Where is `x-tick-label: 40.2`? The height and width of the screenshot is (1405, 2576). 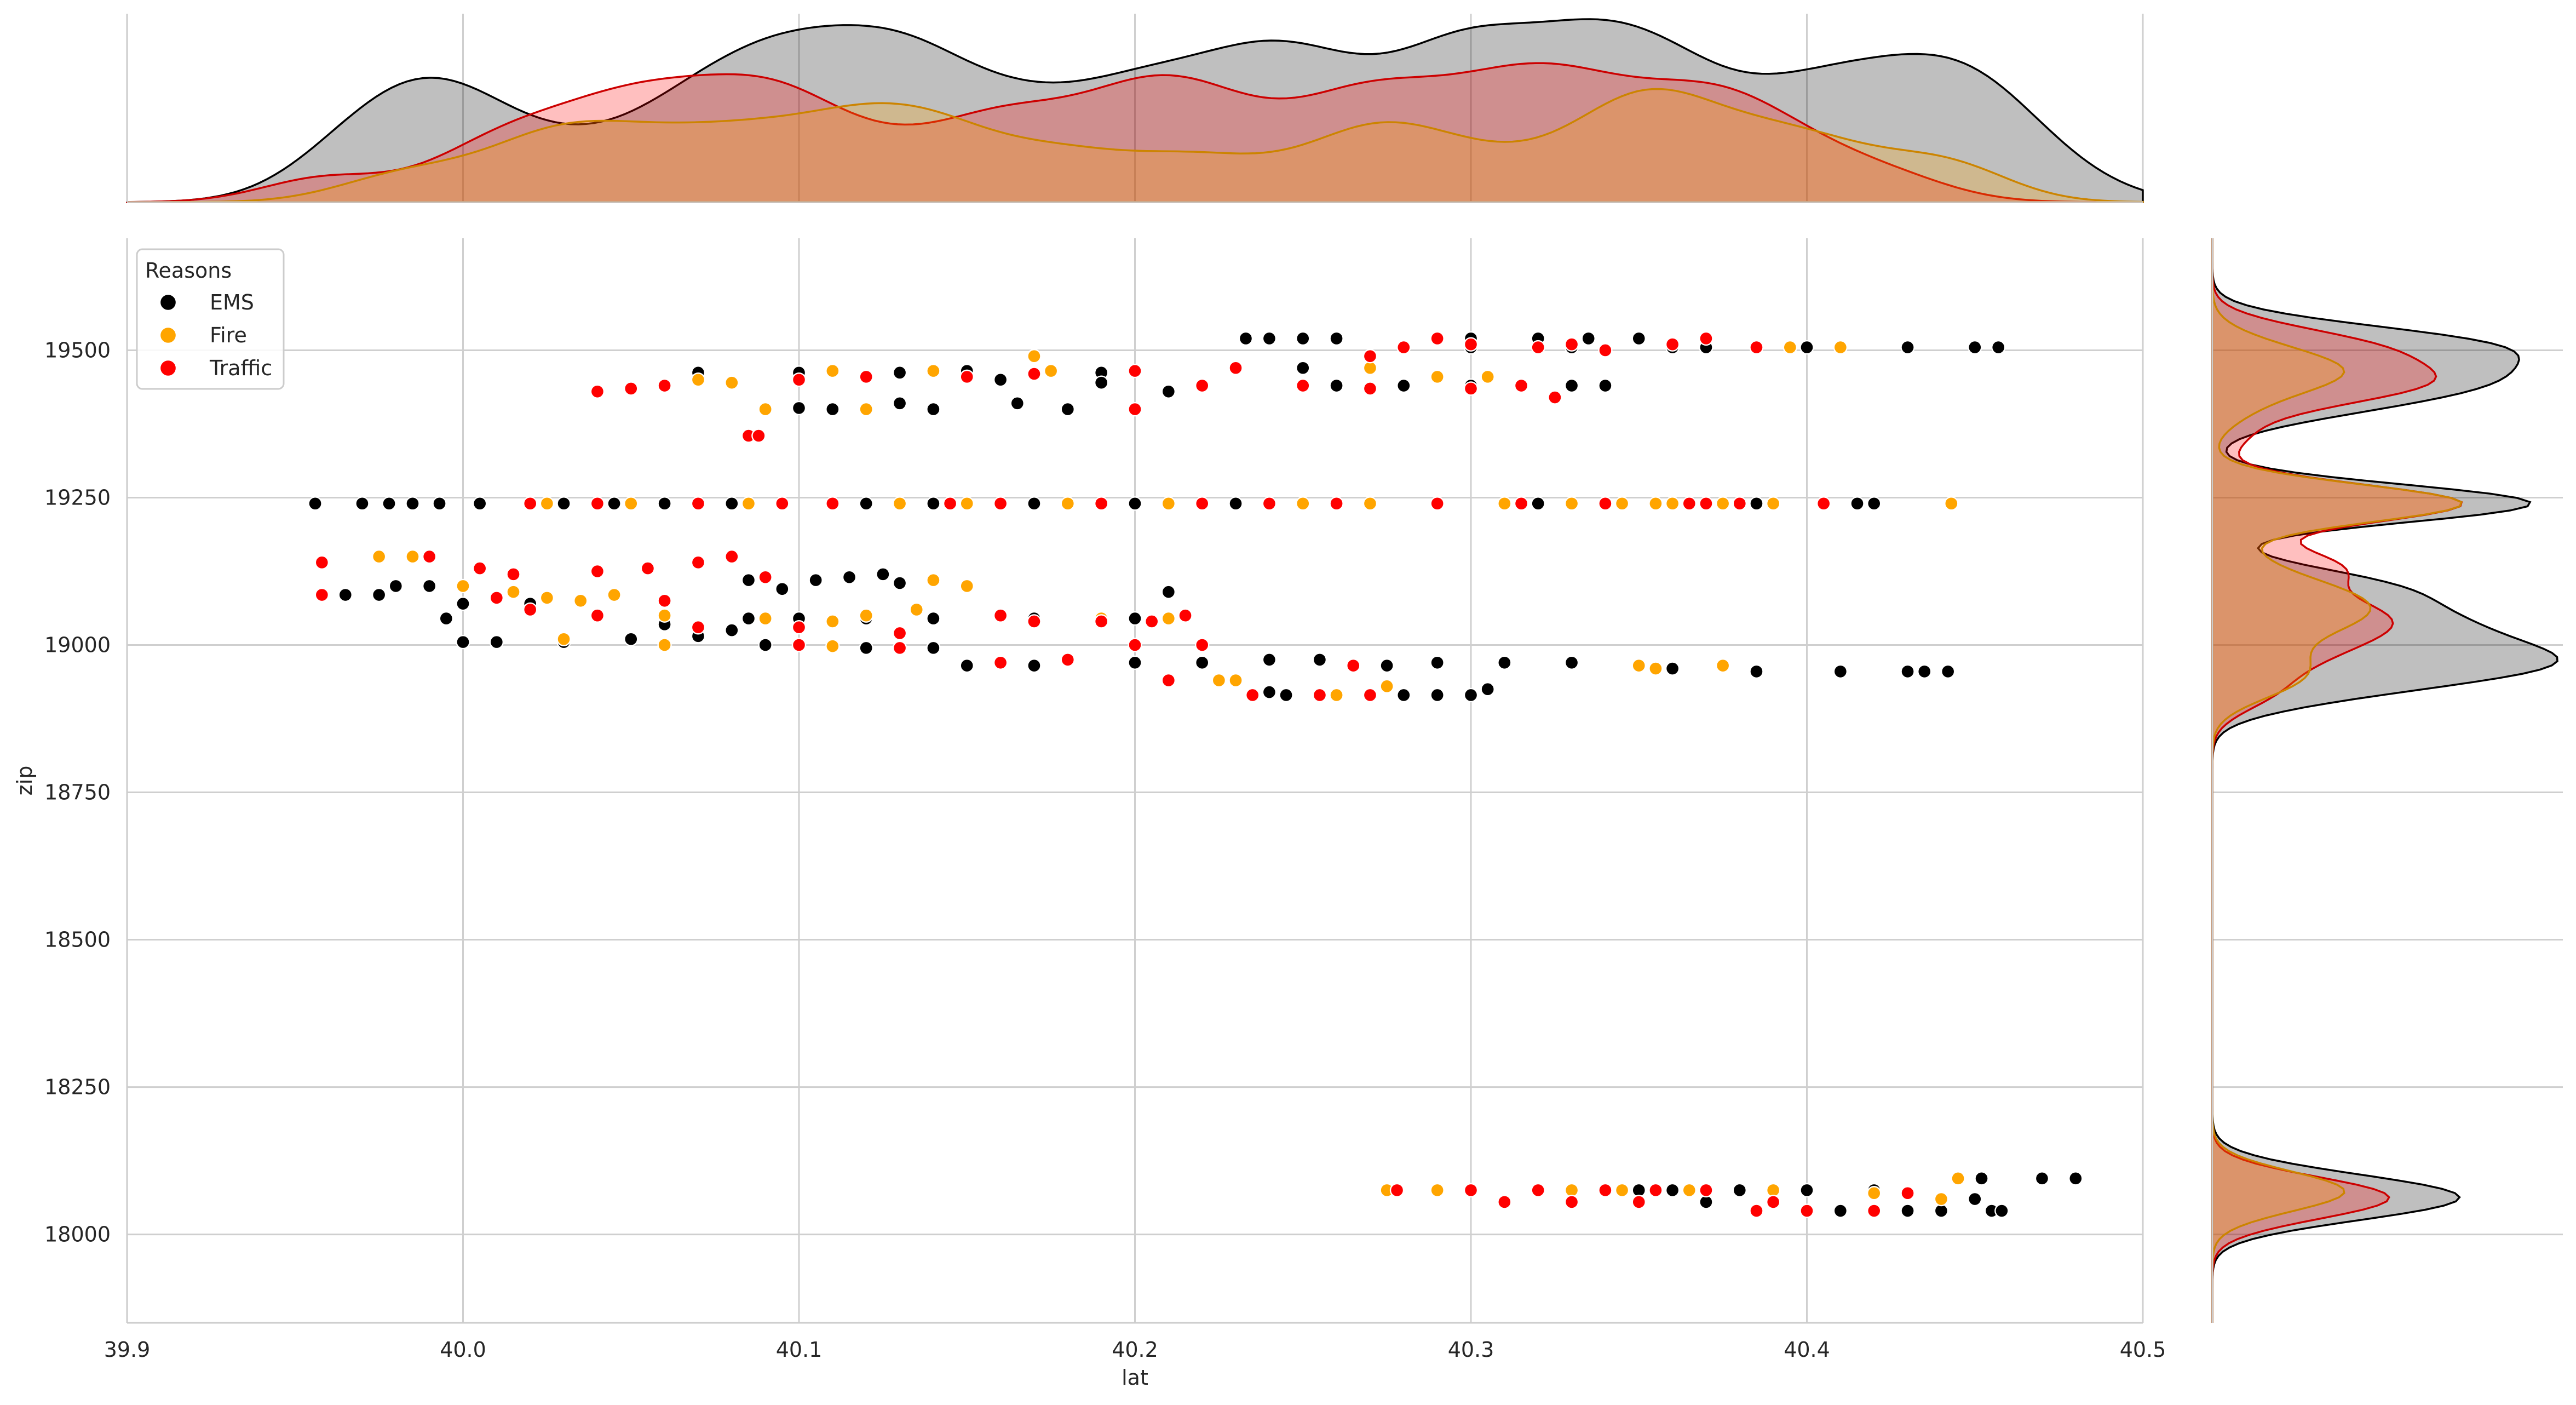 x-tick-label: 40.2 is located at coordinates (1135, 1350).